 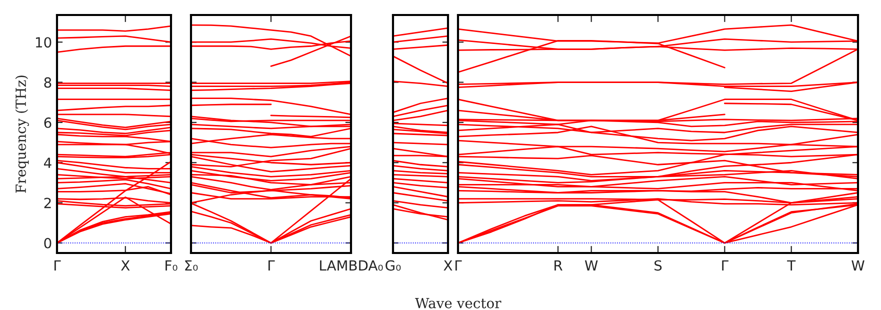 I want to click on x-tick-label: LAMBDA₀, so click(x=351, y=265).